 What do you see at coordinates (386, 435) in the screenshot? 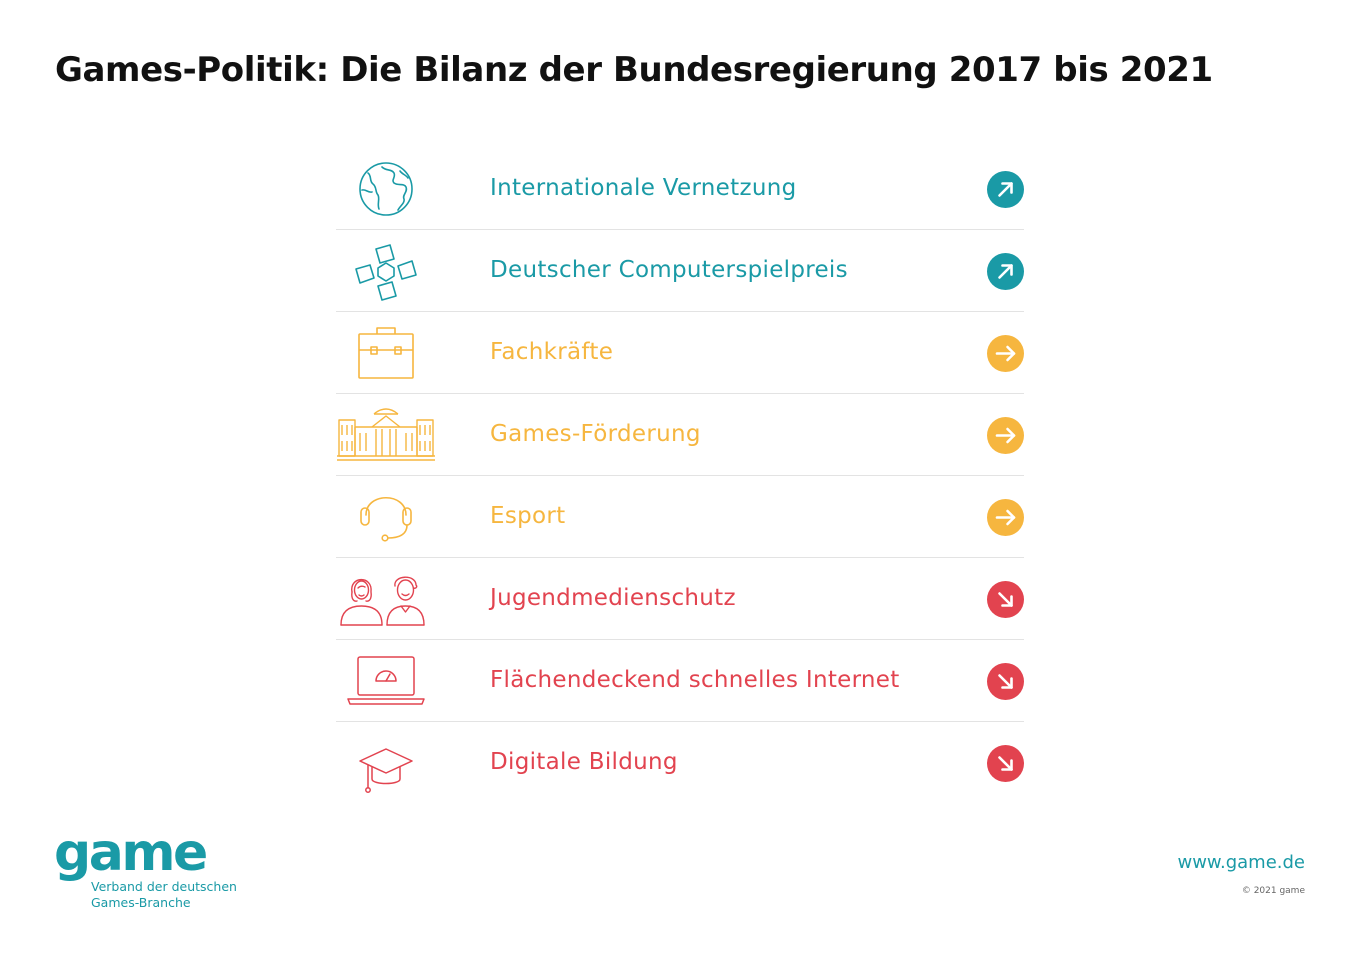
I see `reichstag-building-icon` at bounding box center [386, 435].